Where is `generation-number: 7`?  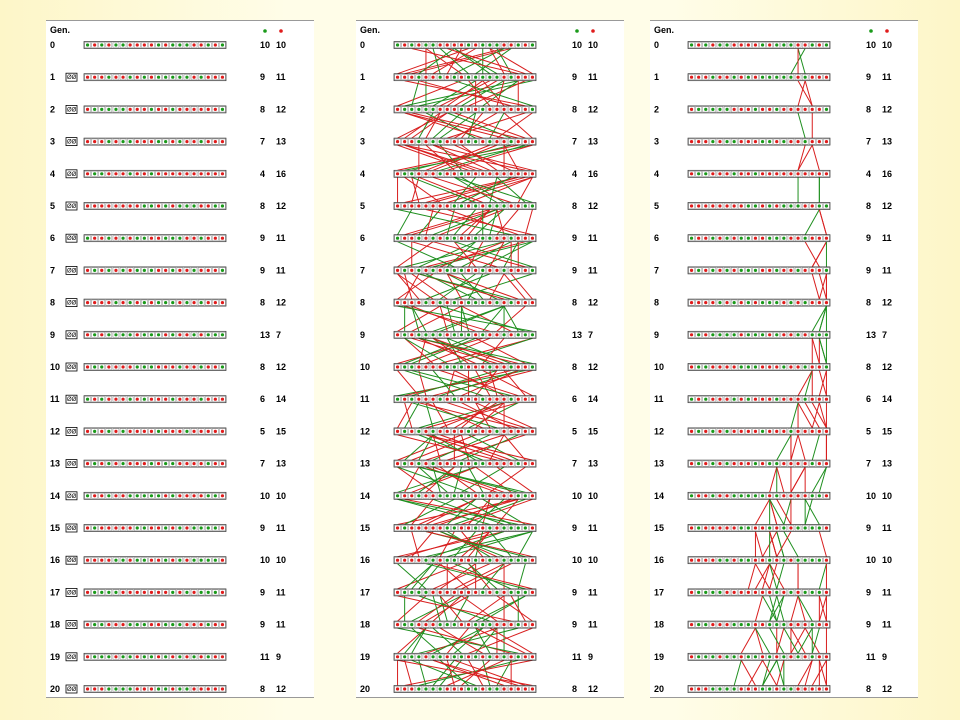
generation-number: 7 is located at coordinates (656, 270).